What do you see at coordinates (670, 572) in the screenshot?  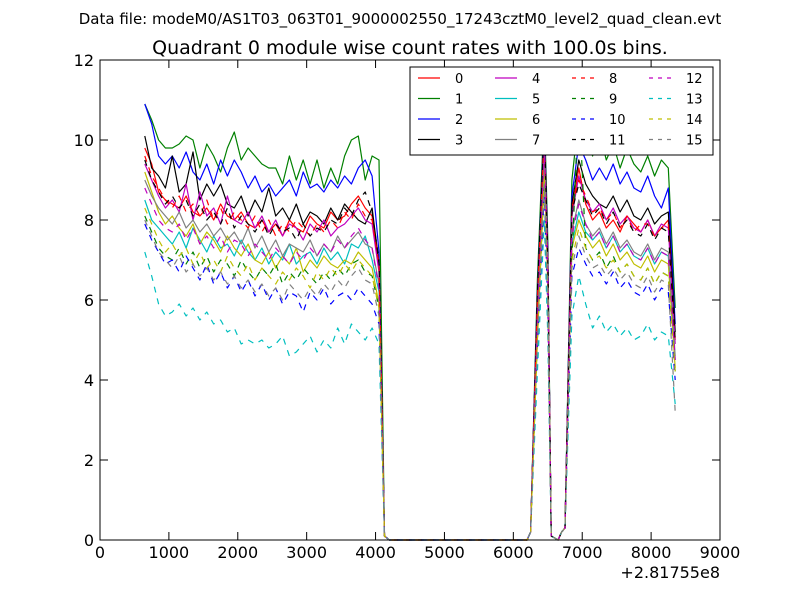 I see `x-offset-label: +2.81755e8` at bounding box center [670, 572].